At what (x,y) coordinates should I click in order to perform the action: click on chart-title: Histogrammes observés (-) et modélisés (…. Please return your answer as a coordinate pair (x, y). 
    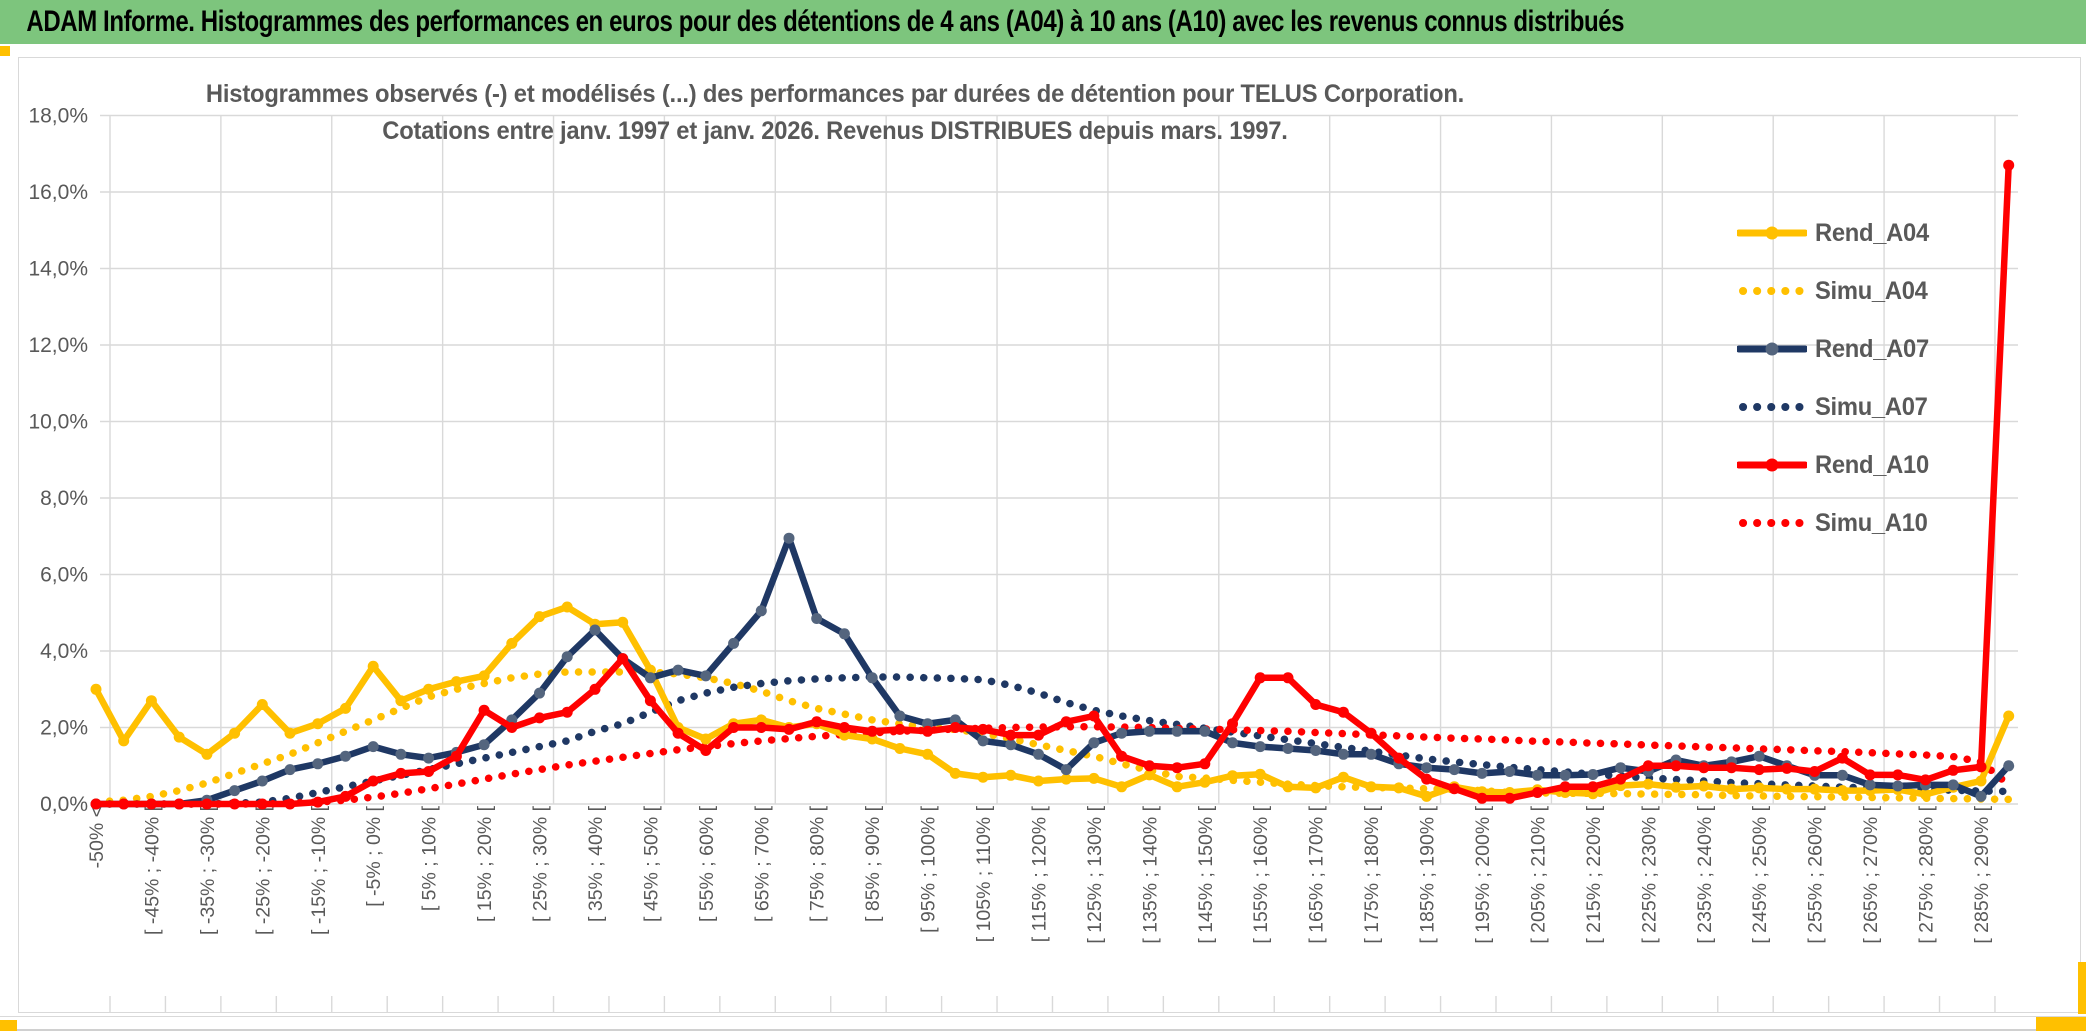
    Looking at the image, I should click on (835, 113).